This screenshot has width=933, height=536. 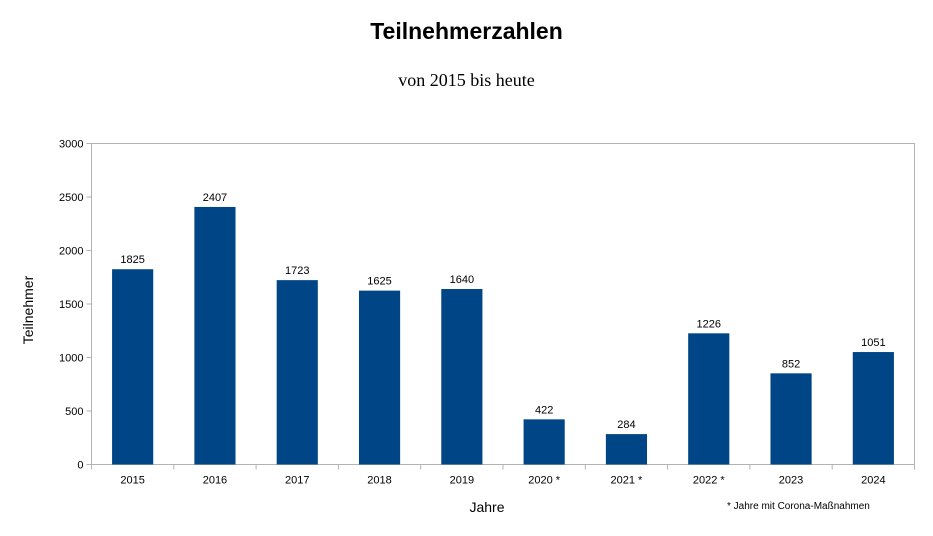 I want to click on chart-annotation: * Jahre mit Corona-Maßnahmen, so click(x=798, y=506).